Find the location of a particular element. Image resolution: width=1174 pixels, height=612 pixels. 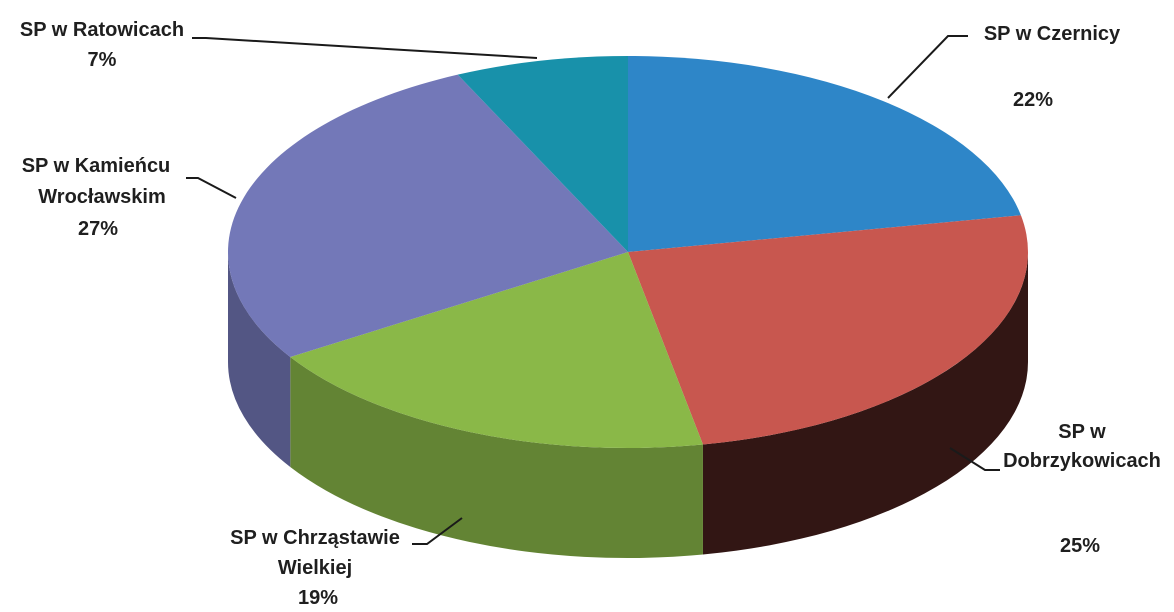

pie-slice-sp-w-czernicy is located at coordinates (824, 154).